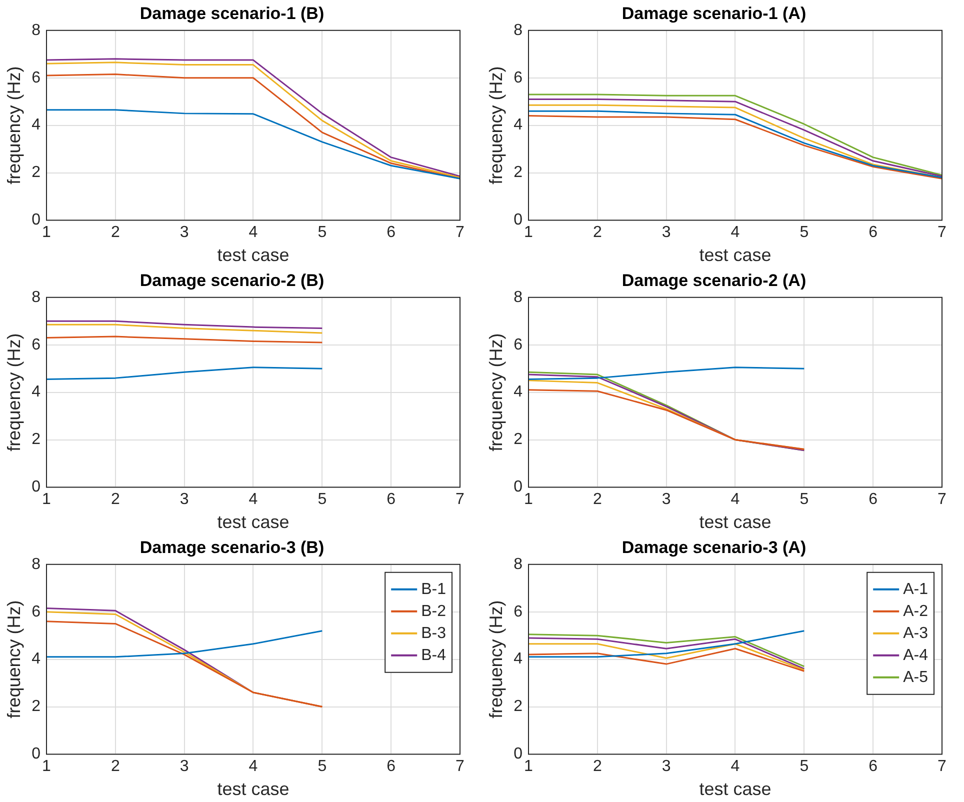 The height and width of the screenshot is (802, 964). I want to click on chart-title: Damage scenario-2 (B), so click(232, 280).